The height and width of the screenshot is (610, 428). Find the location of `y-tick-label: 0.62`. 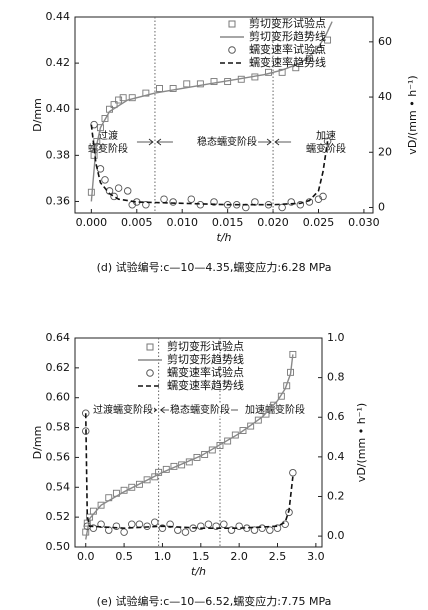

y-tick-label: 0.62 is located at coordinates (58, 367).